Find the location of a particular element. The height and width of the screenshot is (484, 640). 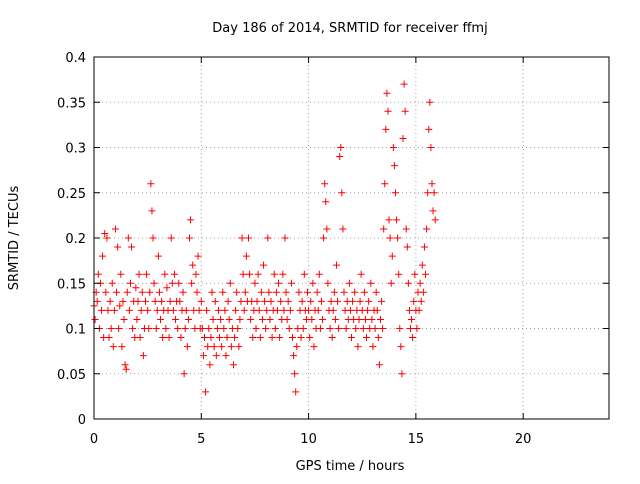

y-tick-label: 0.4 is located at coordinates (75, 58).